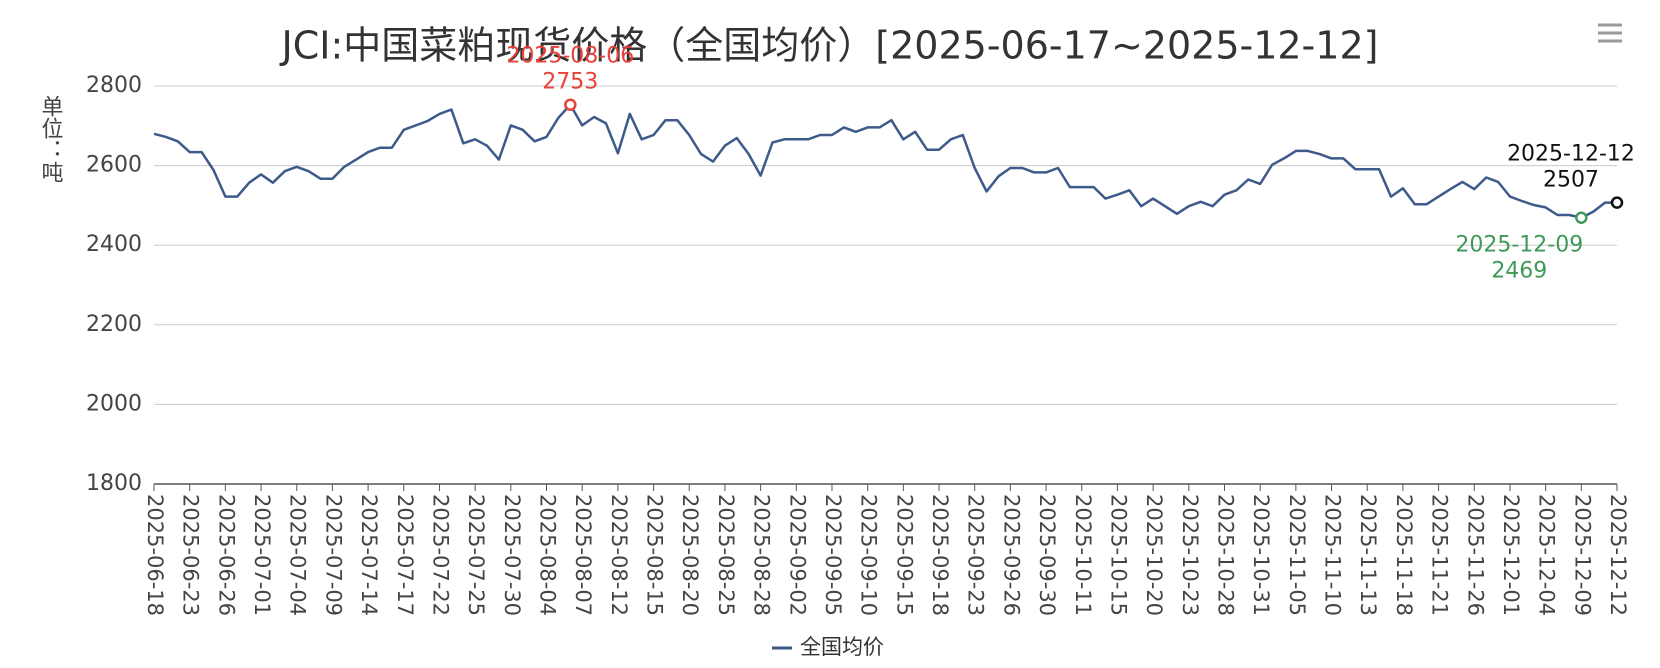  I want to click on x-tick-label: 2025-07-30, so click(512, 555).